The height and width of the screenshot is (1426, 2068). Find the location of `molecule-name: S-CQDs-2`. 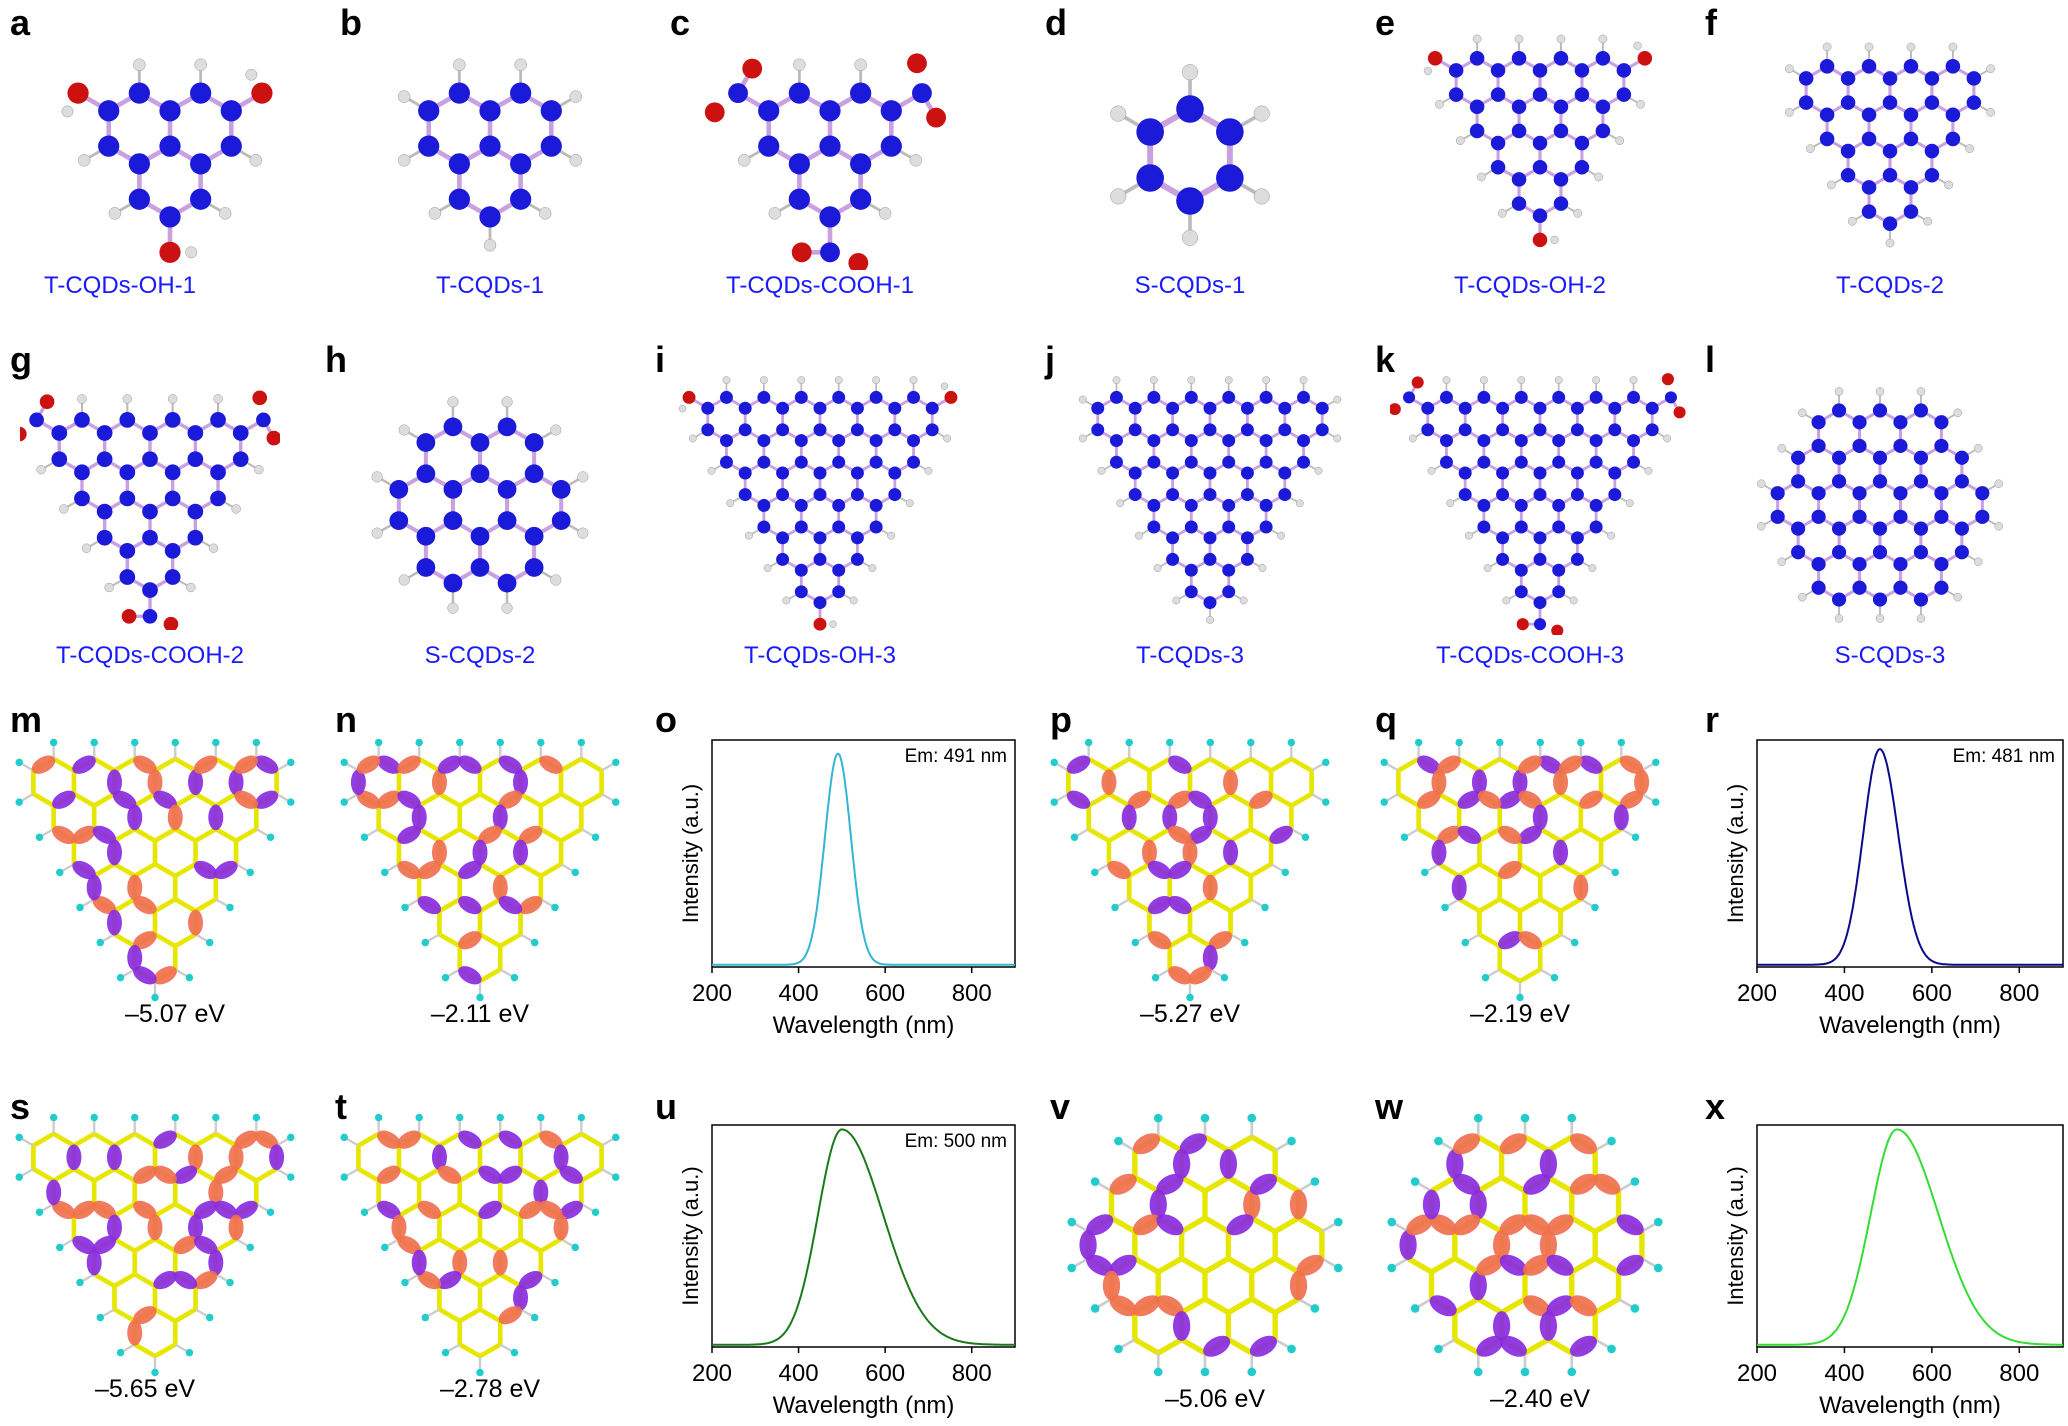

molecule-name: S-CQDs-2 is located at coordinates (480, 655).